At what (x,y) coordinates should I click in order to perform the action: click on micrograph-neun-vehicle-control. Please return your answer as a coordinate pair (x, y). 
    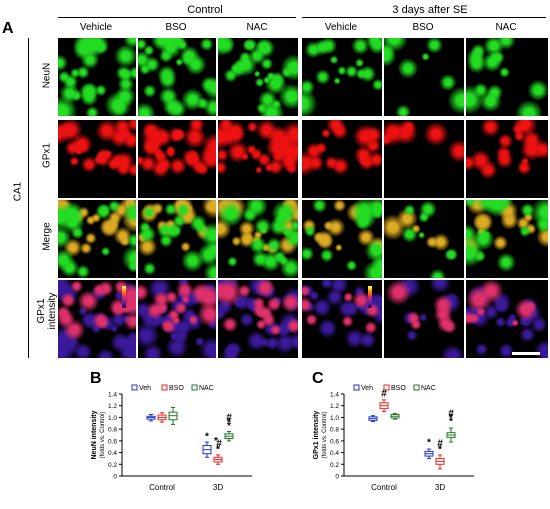
    Looking at the image, I should click on (97, 77).